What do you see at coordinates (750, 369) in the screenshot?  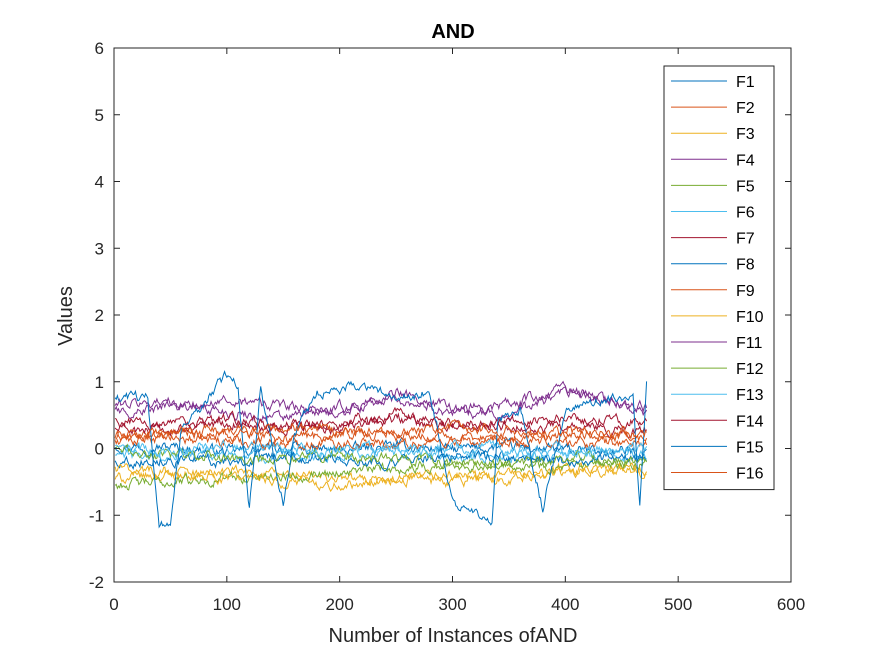 I see `legend-label-f12: F12` at bounding box center [750, 369].